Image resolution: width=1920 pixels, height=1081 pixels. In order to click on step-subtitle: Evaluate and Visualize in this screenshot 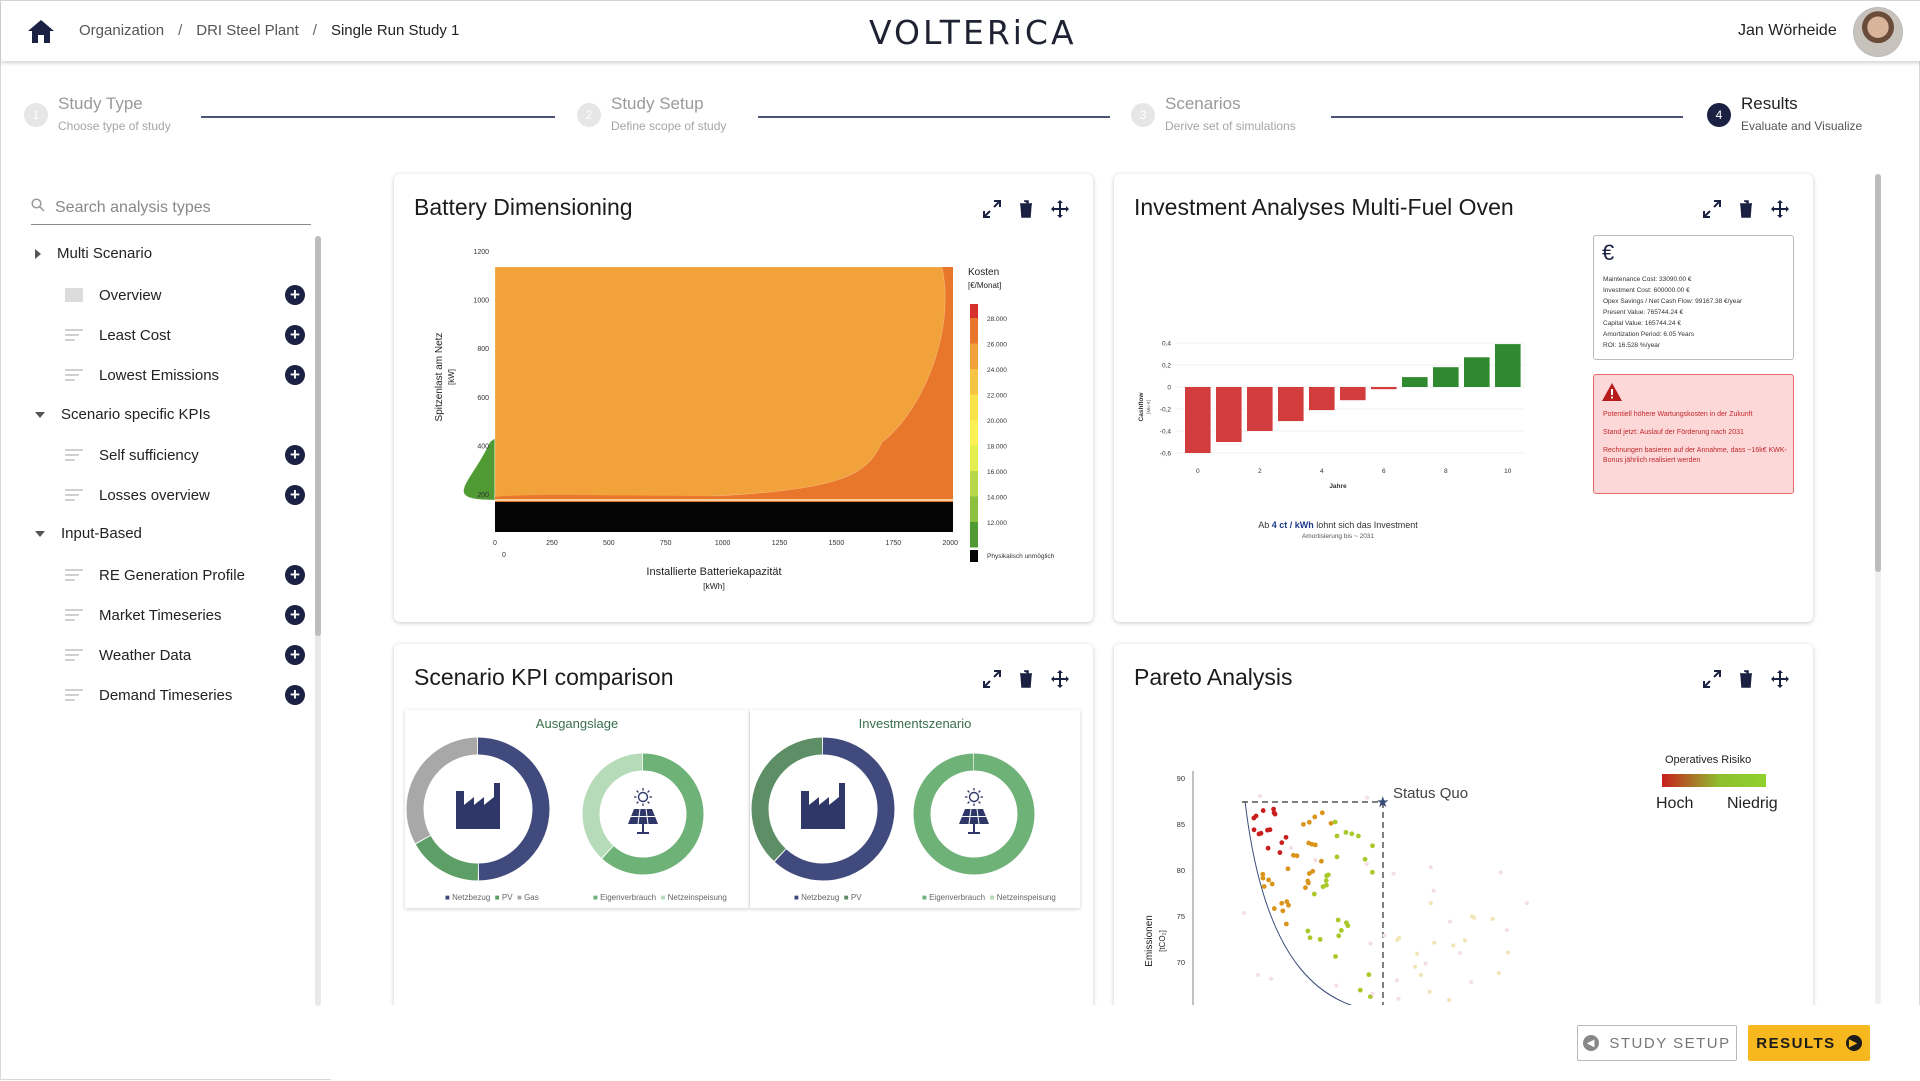, I will do `click(1802, 126)`.